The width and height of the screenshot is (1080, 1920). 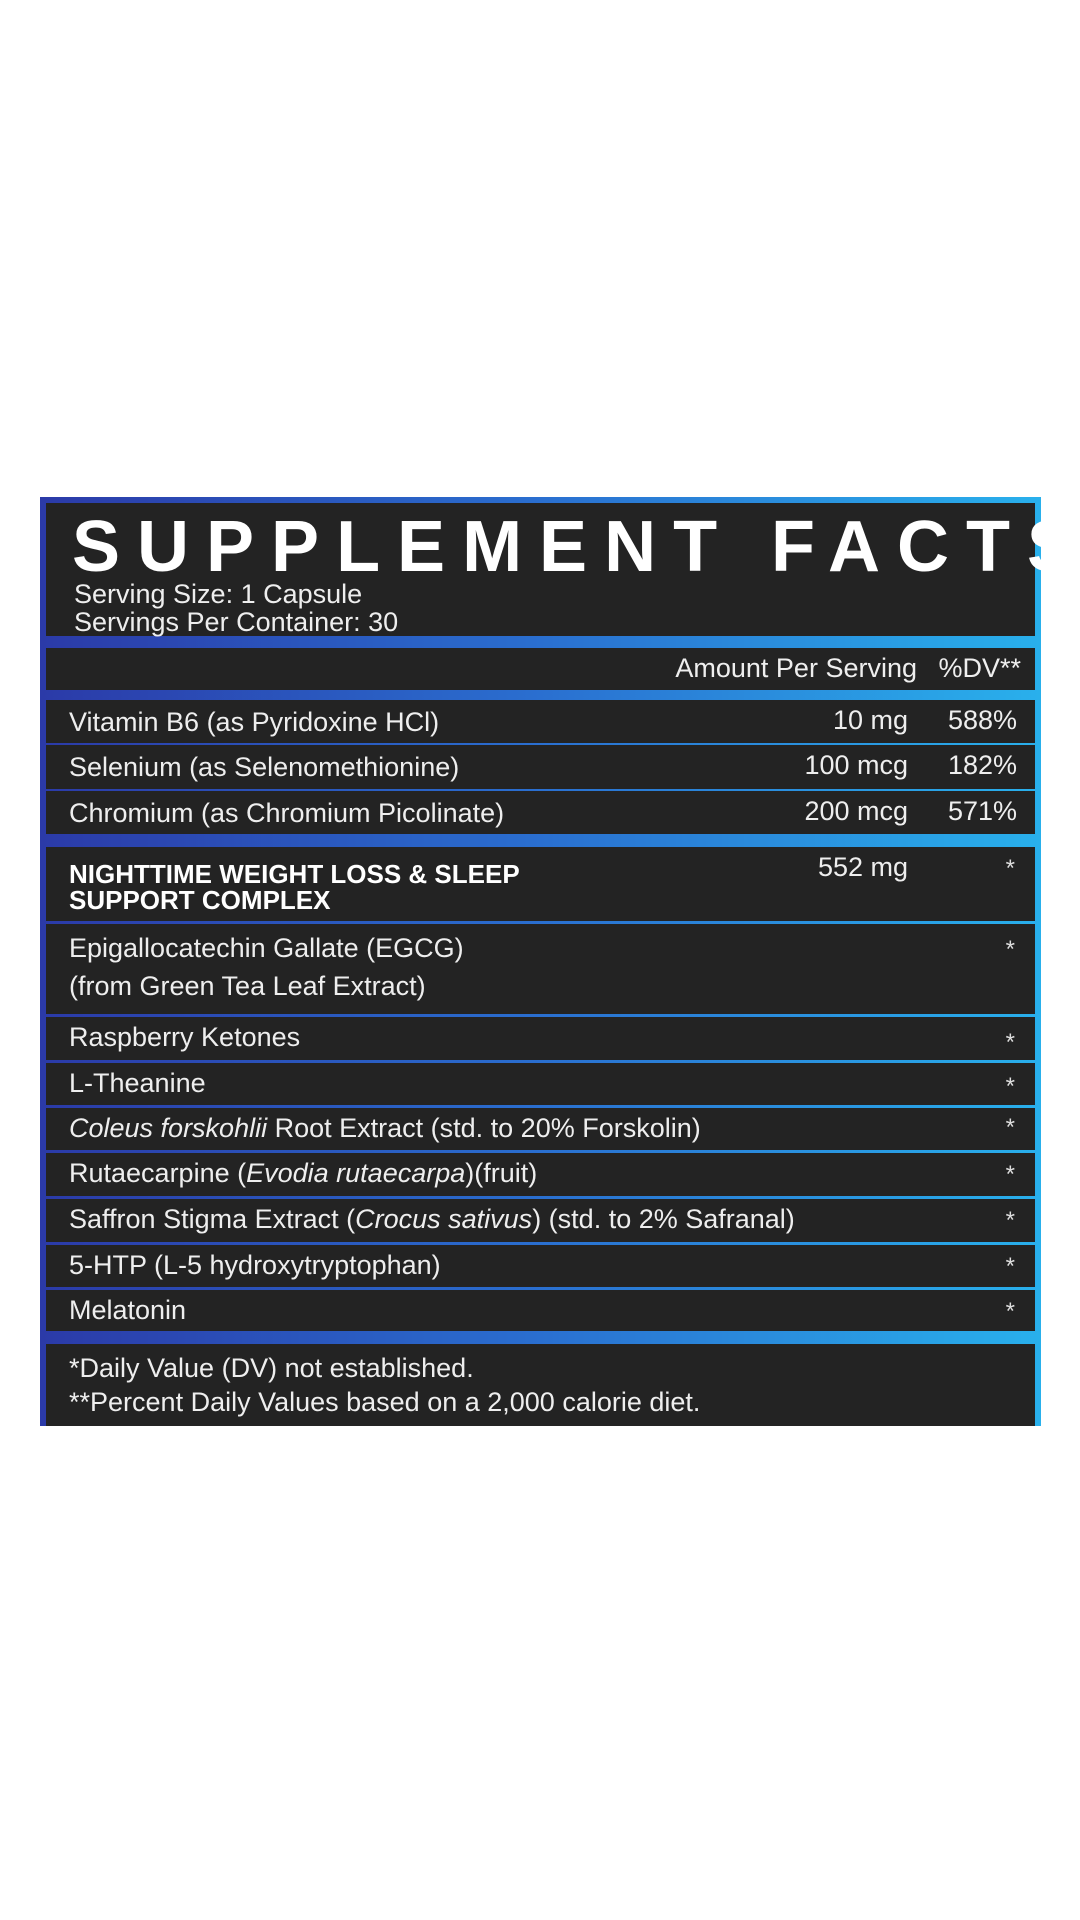 What do you see at coordinates (264, 767) in the screenshot?
I see `nutrient-name: Selenium (as Selenomethionine)` at bounding box center [264, 767].